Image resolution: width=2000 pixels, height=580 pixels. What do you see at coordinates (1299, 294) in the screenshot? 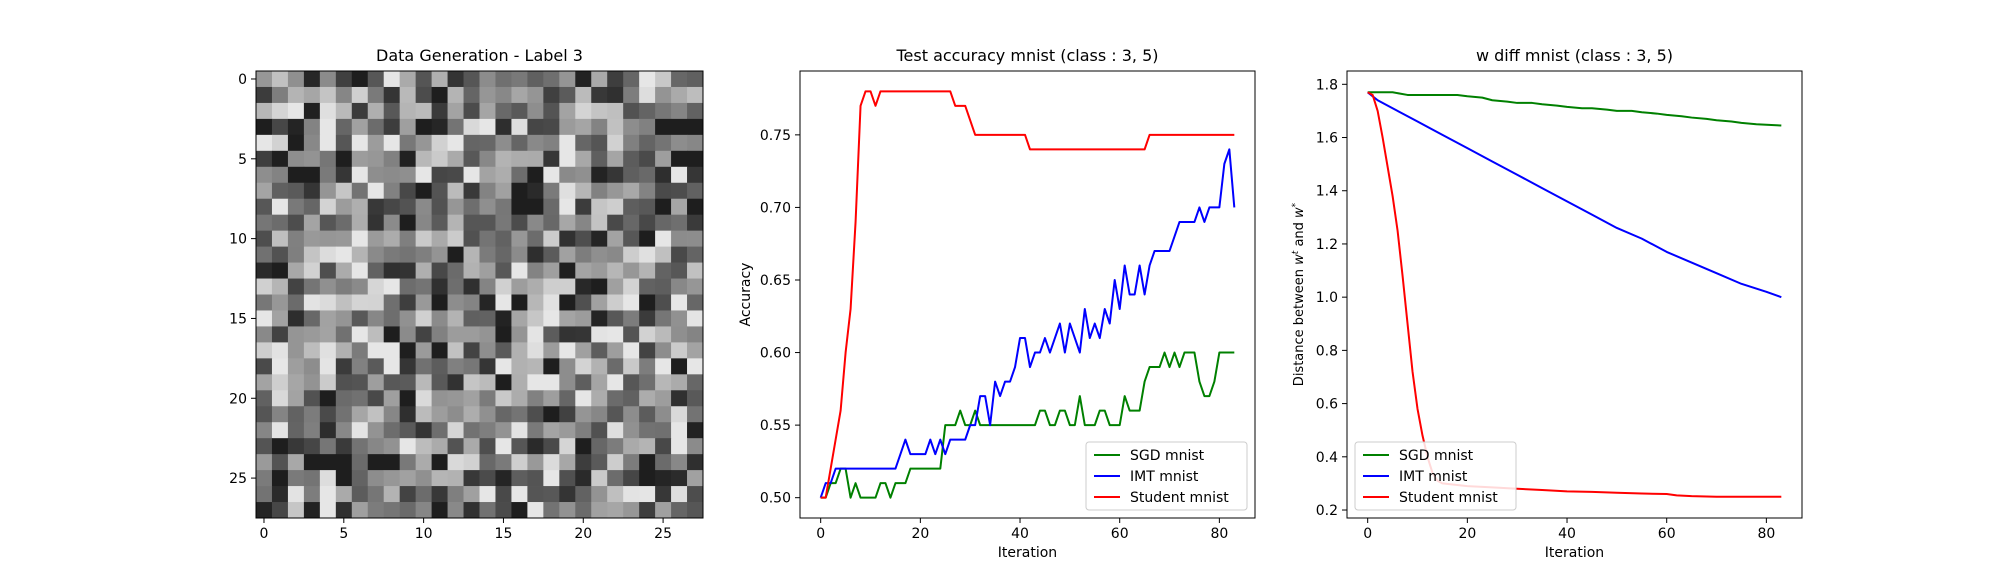
I see `wdiff-ylabel: Distance between wt and w*` at bounding box center [1299, 294].